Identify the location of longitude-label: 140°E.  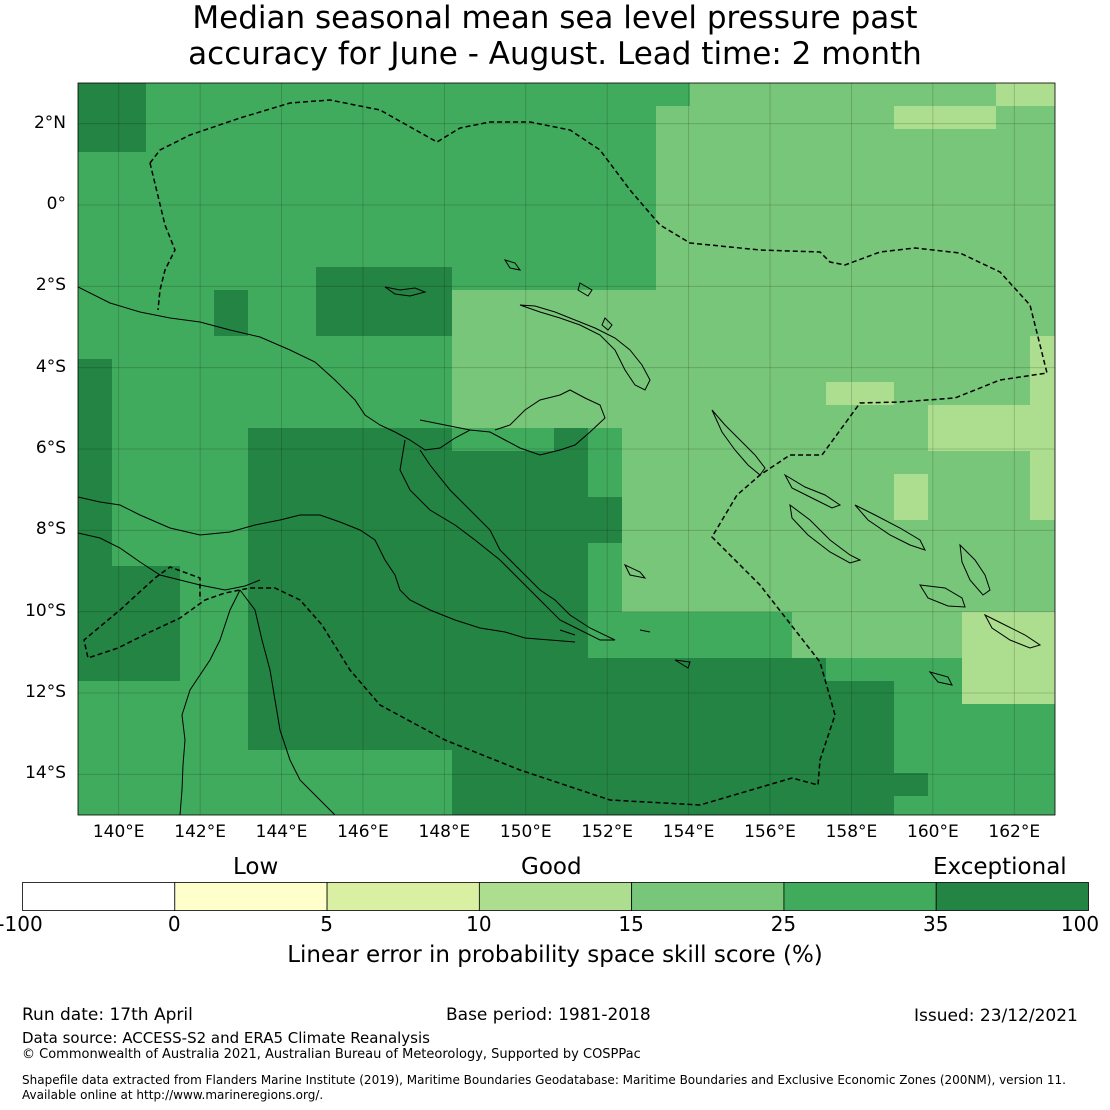
(118, 832).